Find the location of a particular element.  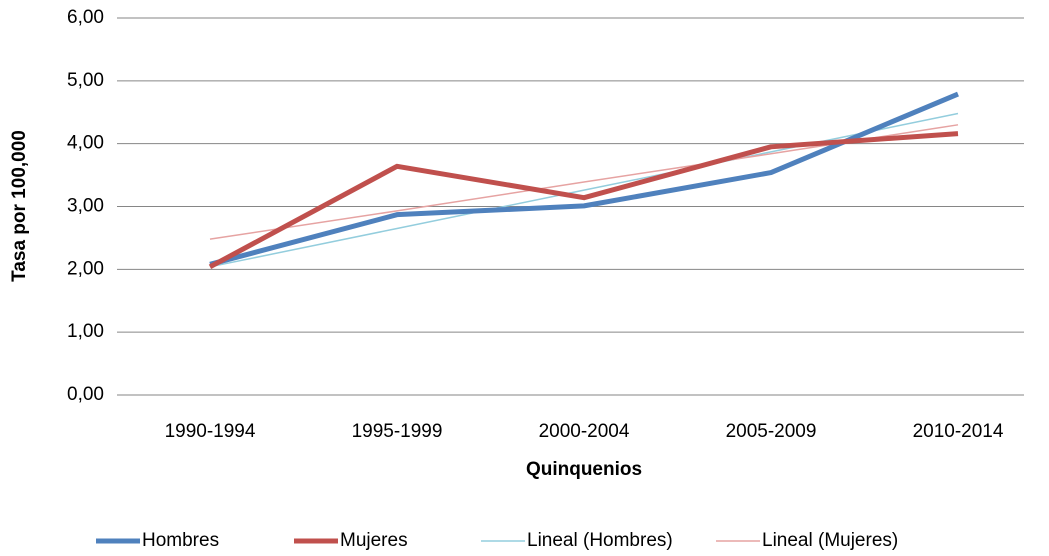

x-tick-label: 2010-2014 is located at coordinates (958, 431).